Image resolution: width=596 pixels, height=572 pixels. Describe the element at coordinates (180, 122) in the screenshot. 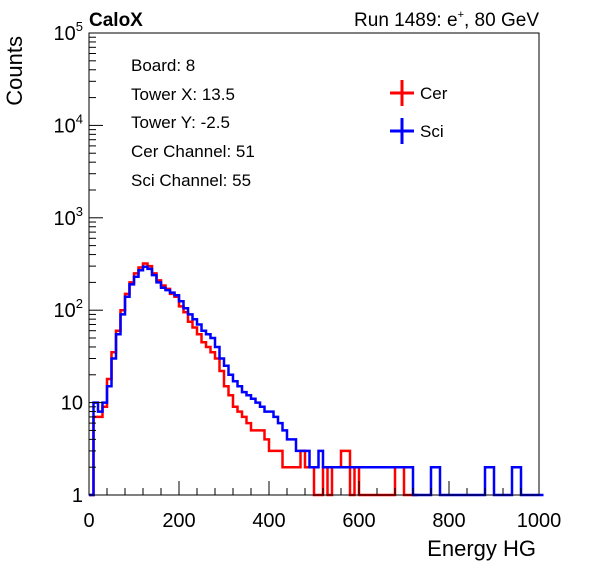

I see `info-line-tower-y: Tower Y: -2.5` at that location.